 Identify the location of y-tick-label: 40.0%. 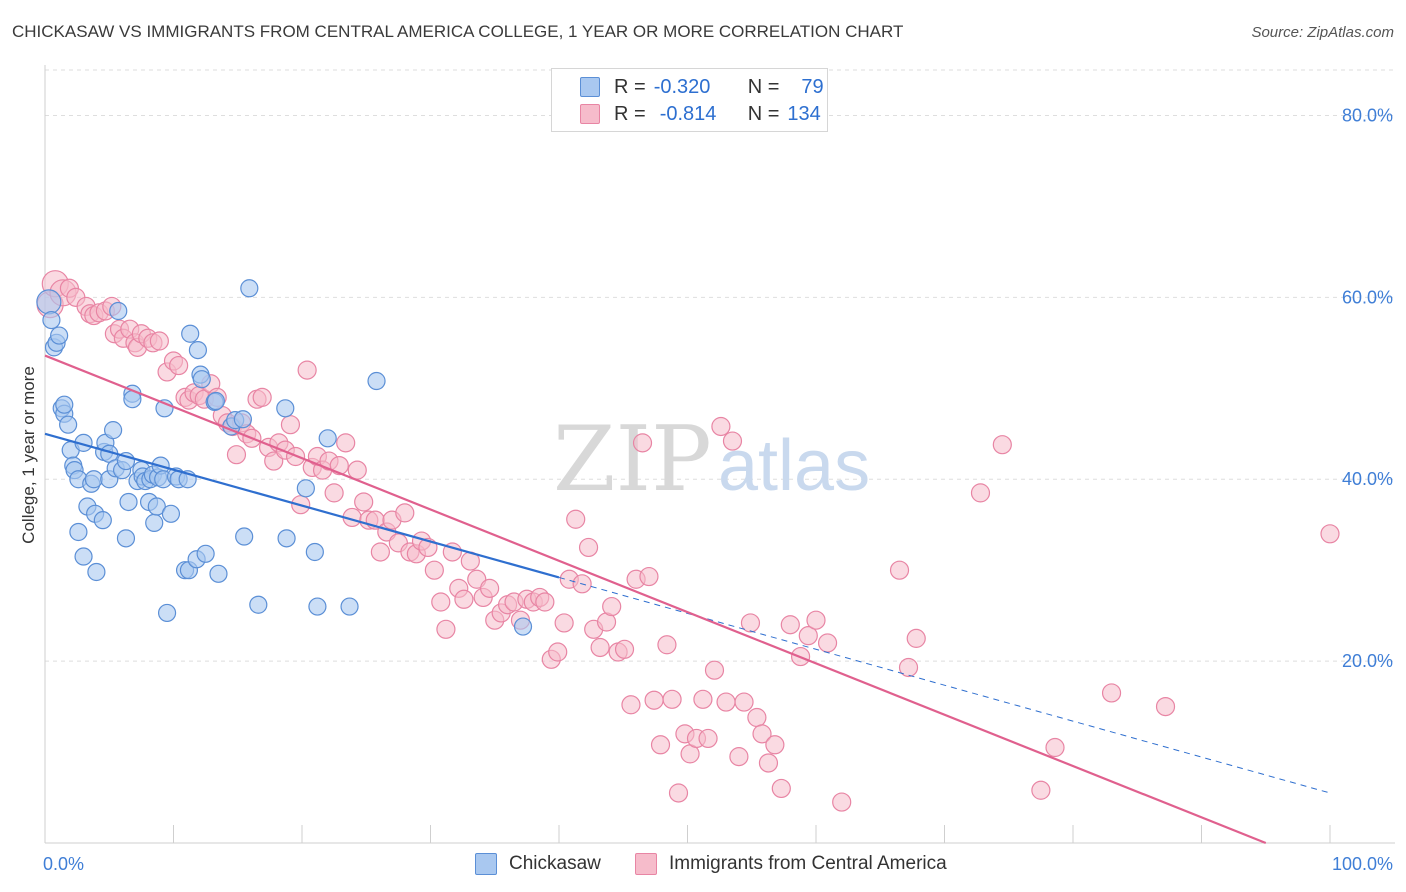
(1367, 479).